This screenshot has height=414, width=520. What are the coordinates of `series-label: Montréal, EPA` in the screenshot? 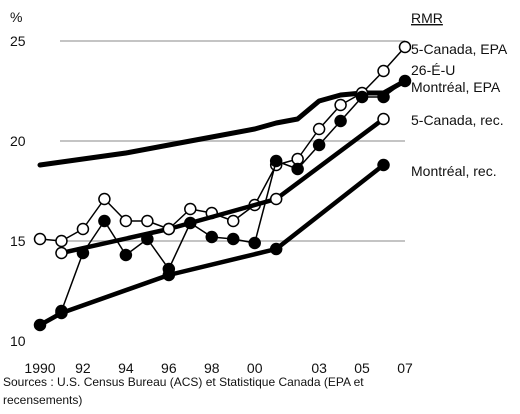 It's located at (456, 87).